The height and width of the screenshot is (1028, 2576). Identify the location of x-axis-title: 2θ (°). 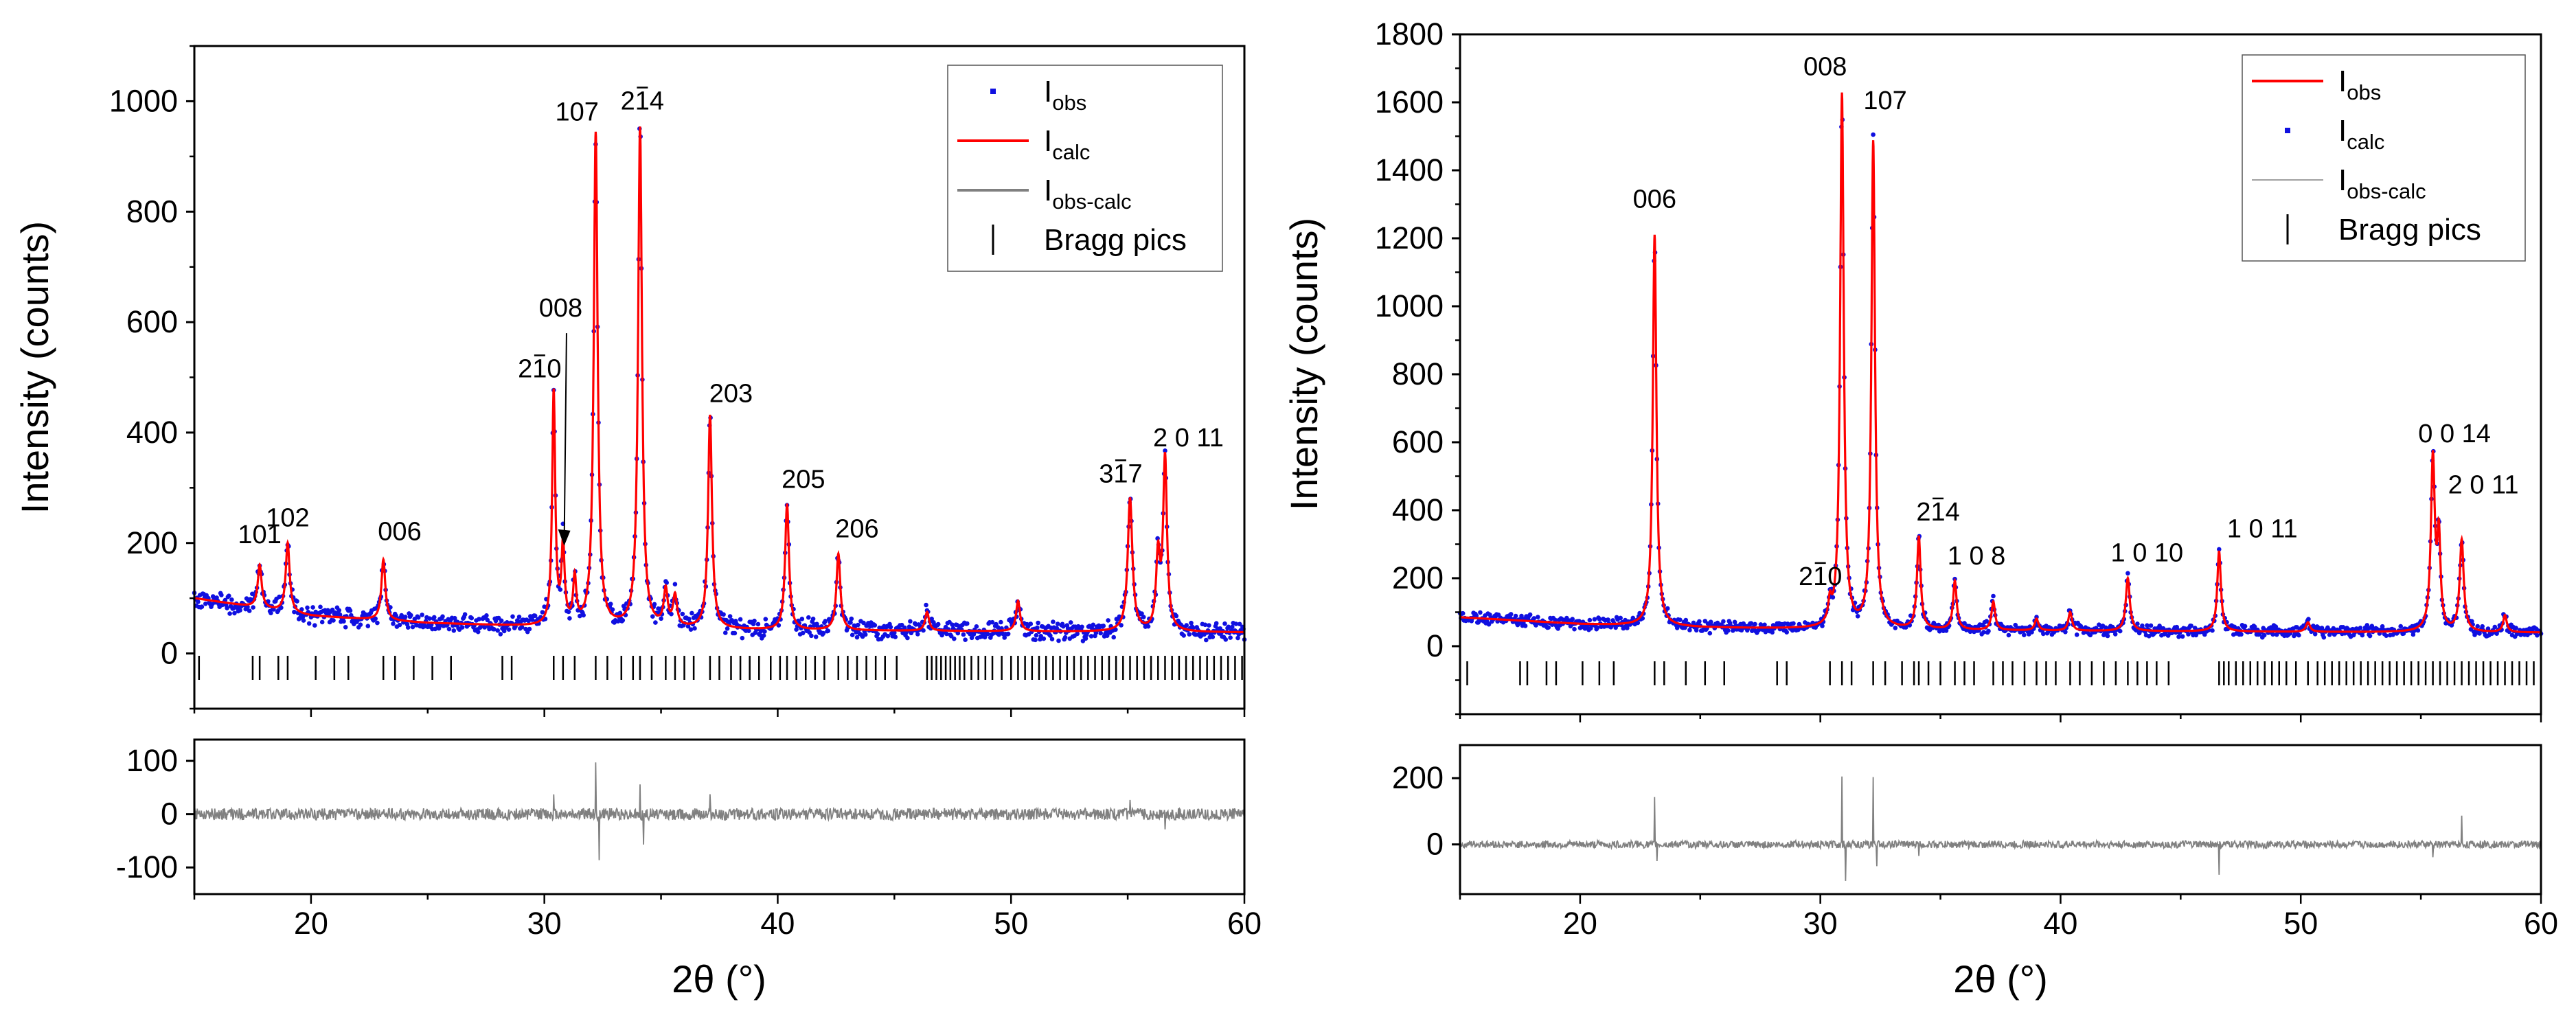
(719, 979).